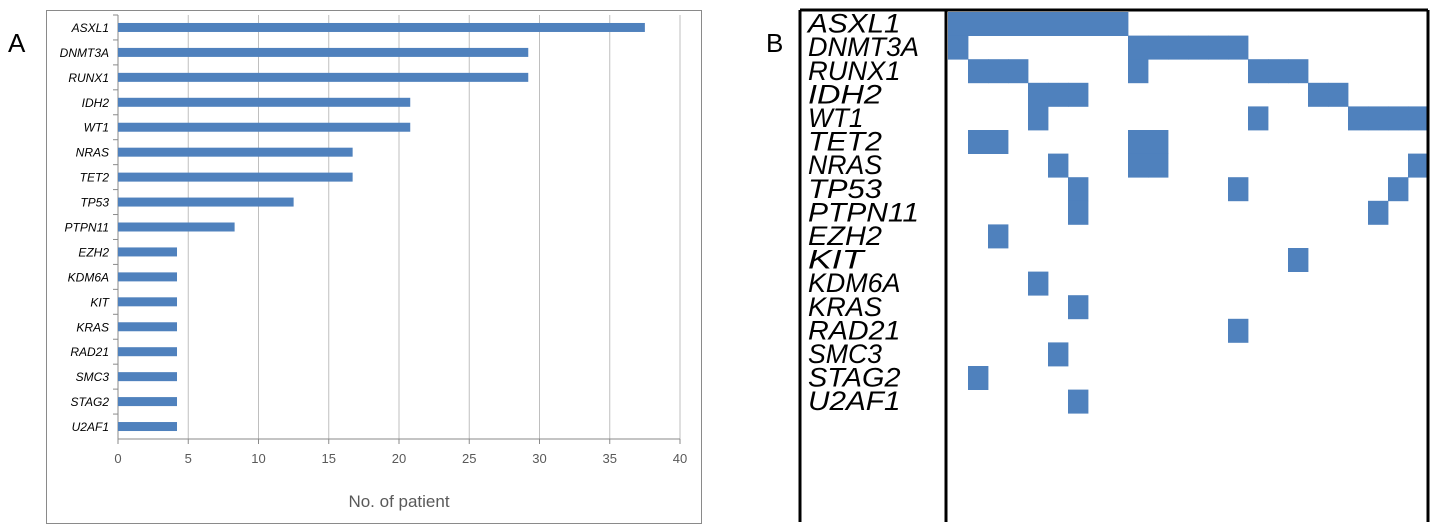 The width and height of the screenshot is (1434, 524). I want to click on row-label: TET2, so click(845, 142).